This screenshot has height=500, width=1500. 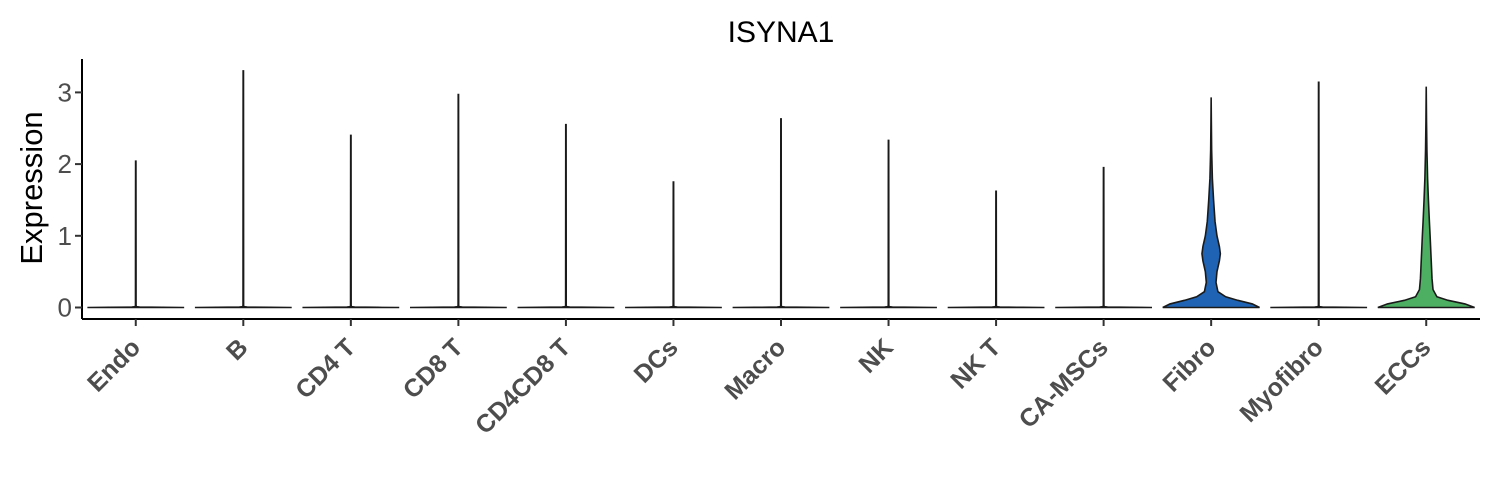 I want to click on violin-nk-t, so click(x=996, y=249).